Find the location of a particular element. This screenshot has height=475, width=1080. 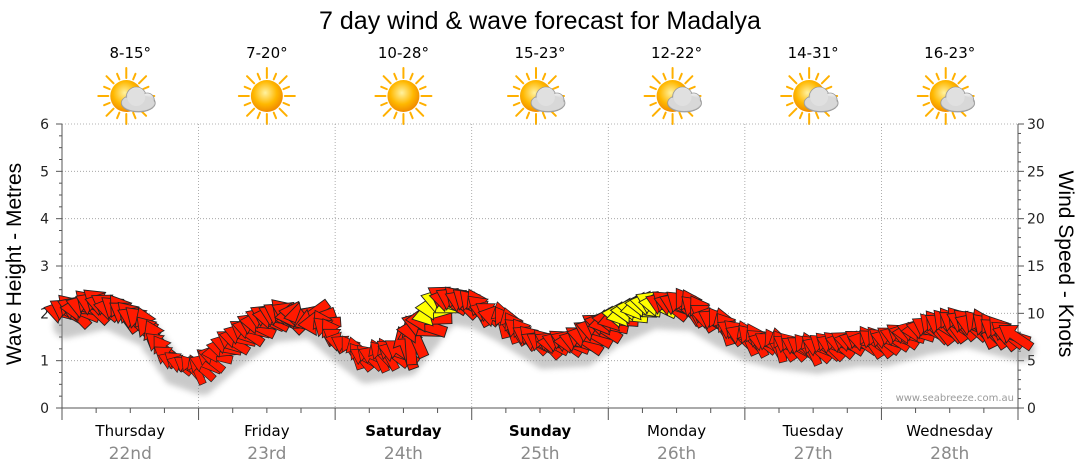

day-temp-range: 14-31° is located at coordinates (813, 53).